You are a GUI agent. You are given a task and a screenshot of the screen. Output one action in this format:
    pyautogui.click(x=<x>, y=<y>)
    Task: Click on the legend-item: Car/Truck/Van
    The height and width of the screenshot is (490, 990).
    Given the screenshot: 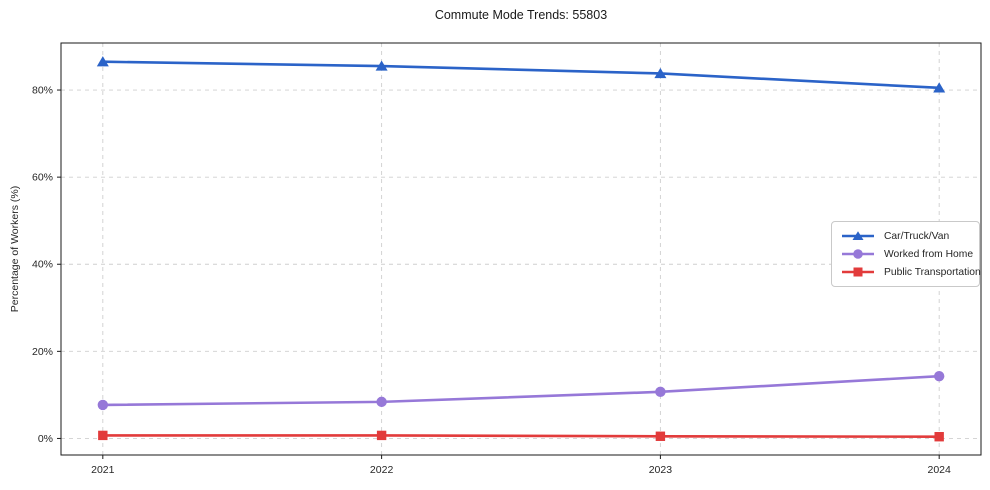 What is the action you would take?
    pyautogui.click(x=905, y=236)
    